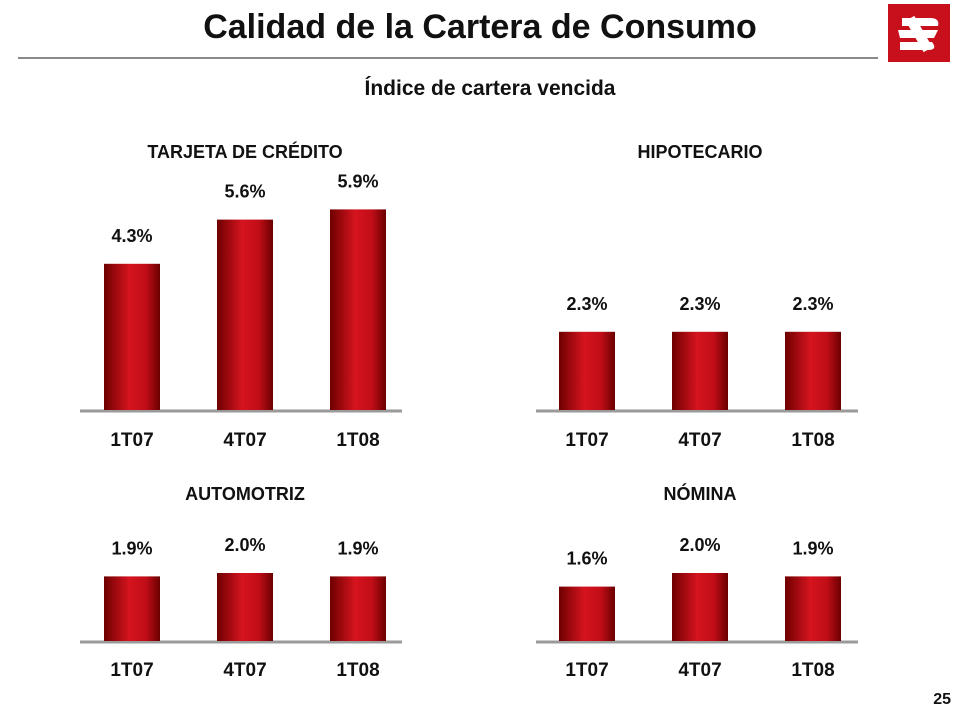 The height and width of the screenshot is (720, 960). I want to click on tick-label-hipotecario-4t07: 4T07, so click(699, 440).